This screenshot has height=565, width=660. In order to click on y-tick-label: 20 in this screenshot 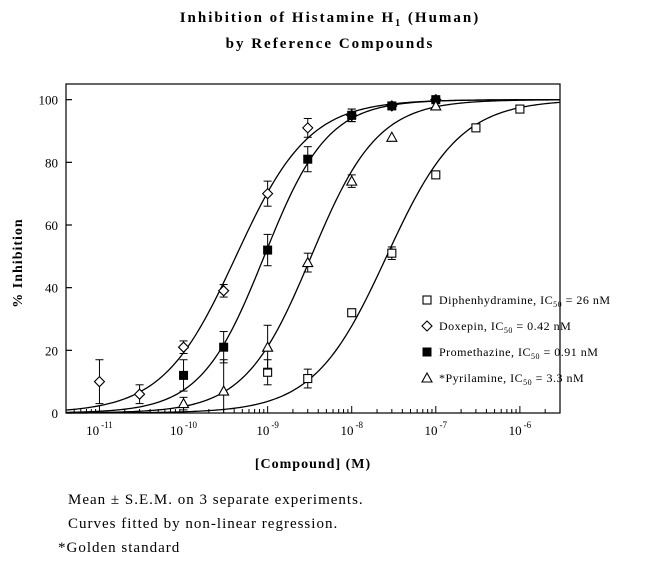, I will do `click(51, 350)`.